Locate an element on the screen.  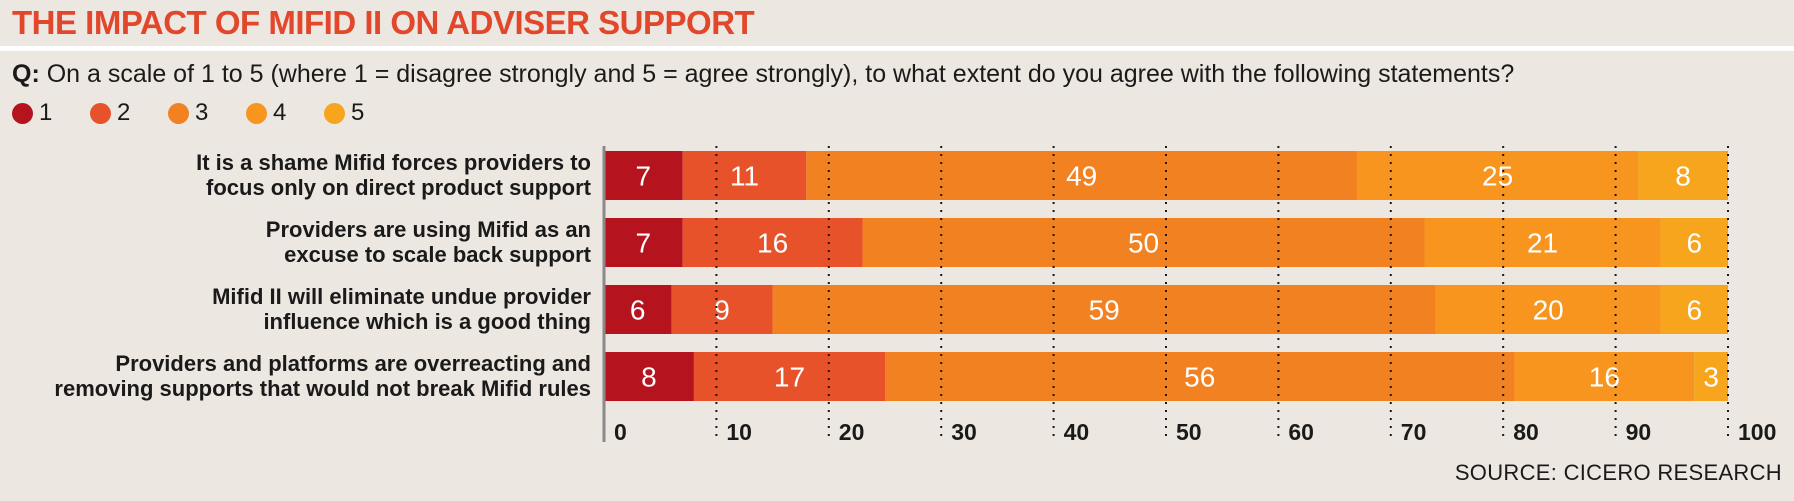
category-label: influence which is a good thing is located at coordinates (427, 321).